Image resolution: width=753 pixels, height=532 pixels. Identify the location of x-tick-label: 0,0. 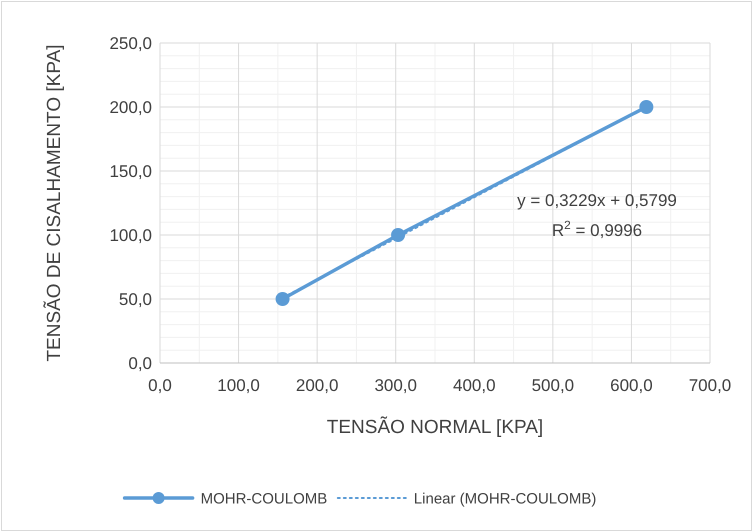
(160, 385).